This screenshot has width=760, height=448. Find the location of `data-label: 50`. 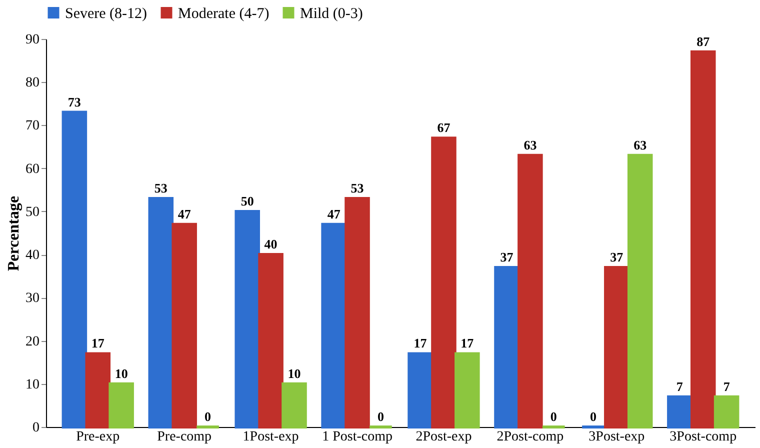

data-label: 50 is located at coordinates (247, 200).